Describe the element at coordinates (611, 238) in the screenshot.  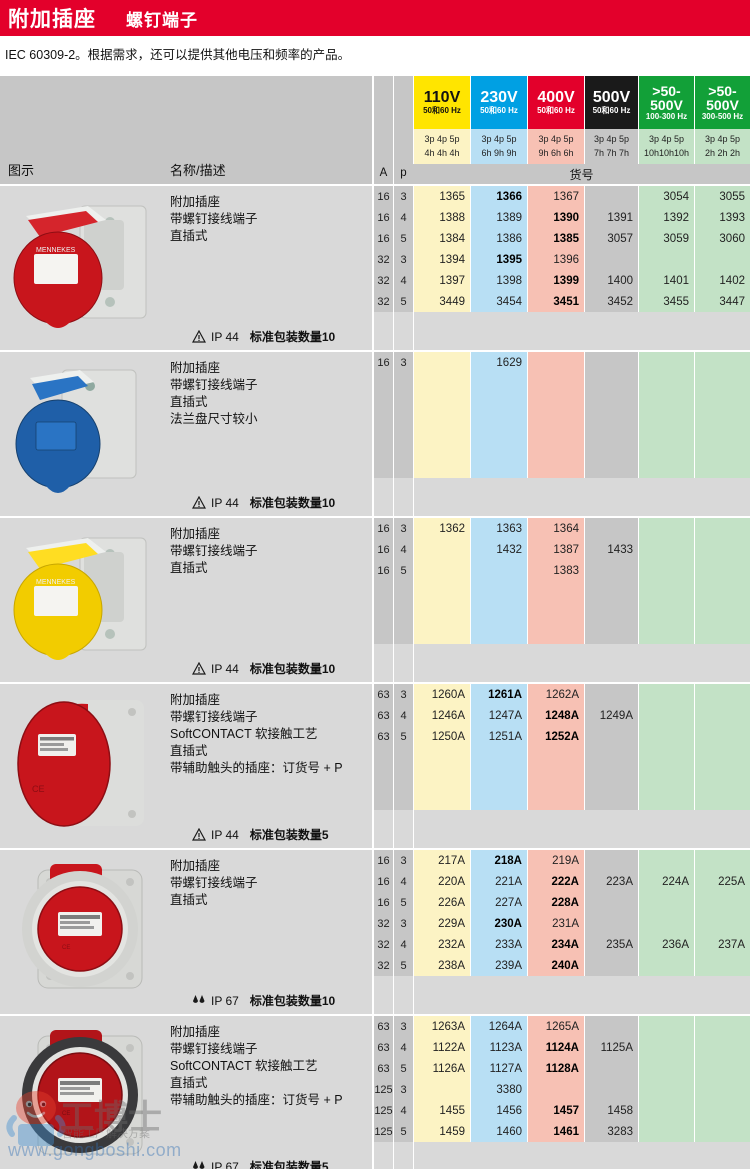
I see `cell-order-number: 3057` at that location.